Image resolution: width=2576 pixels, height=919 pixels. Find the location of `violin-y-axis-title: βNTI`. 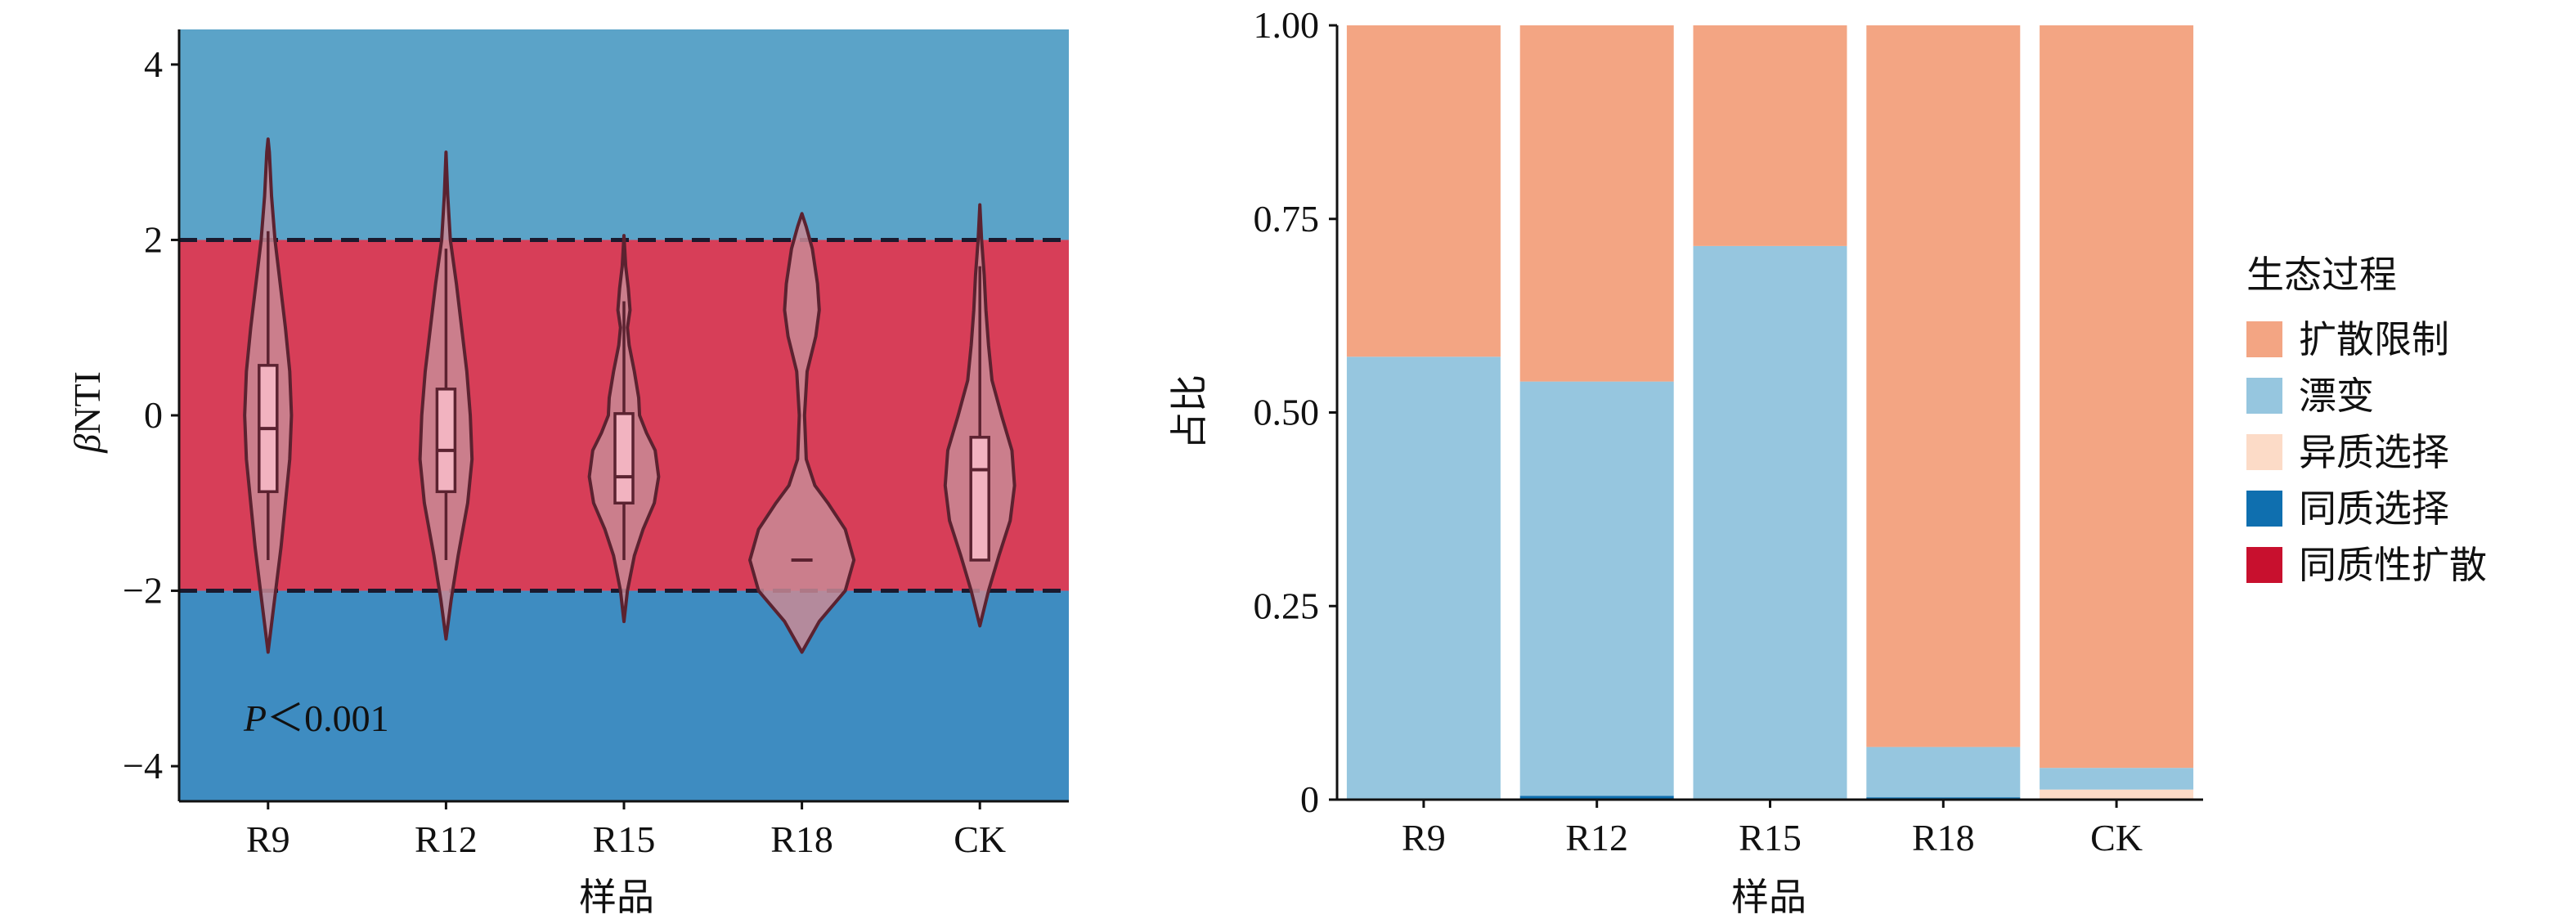

violin-y-axis-title: βNTI is located at coordinates (87, 412).